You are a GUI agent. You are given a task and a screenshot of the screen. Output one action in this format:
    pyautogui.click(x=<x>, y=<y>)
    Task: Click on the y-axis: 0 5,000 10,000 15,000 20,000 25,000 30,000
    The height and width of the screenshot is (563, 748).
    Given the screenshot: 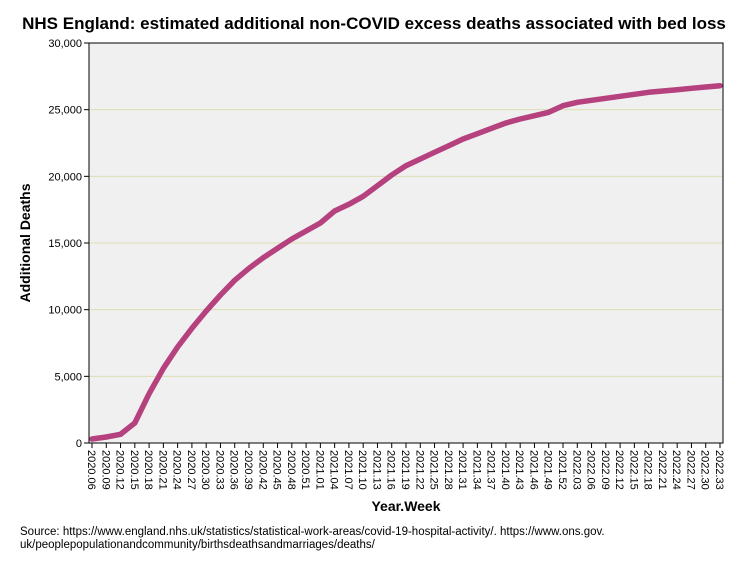 What is the action you would take?
    pyautogui.click(x=68, y=244)
    